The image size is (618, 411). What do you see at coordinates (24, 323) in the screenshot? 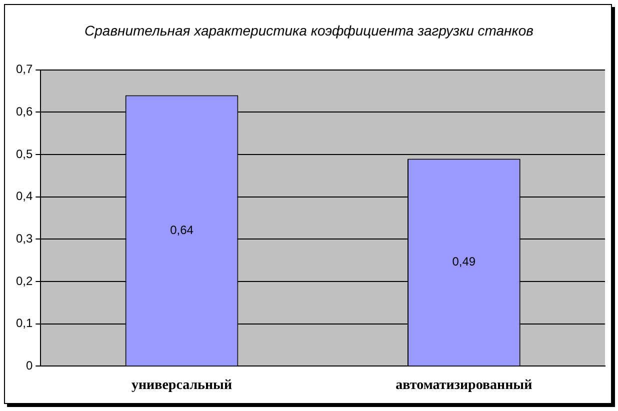
I see `y-tick-label: 0,1` at bounding box center [24, 323].